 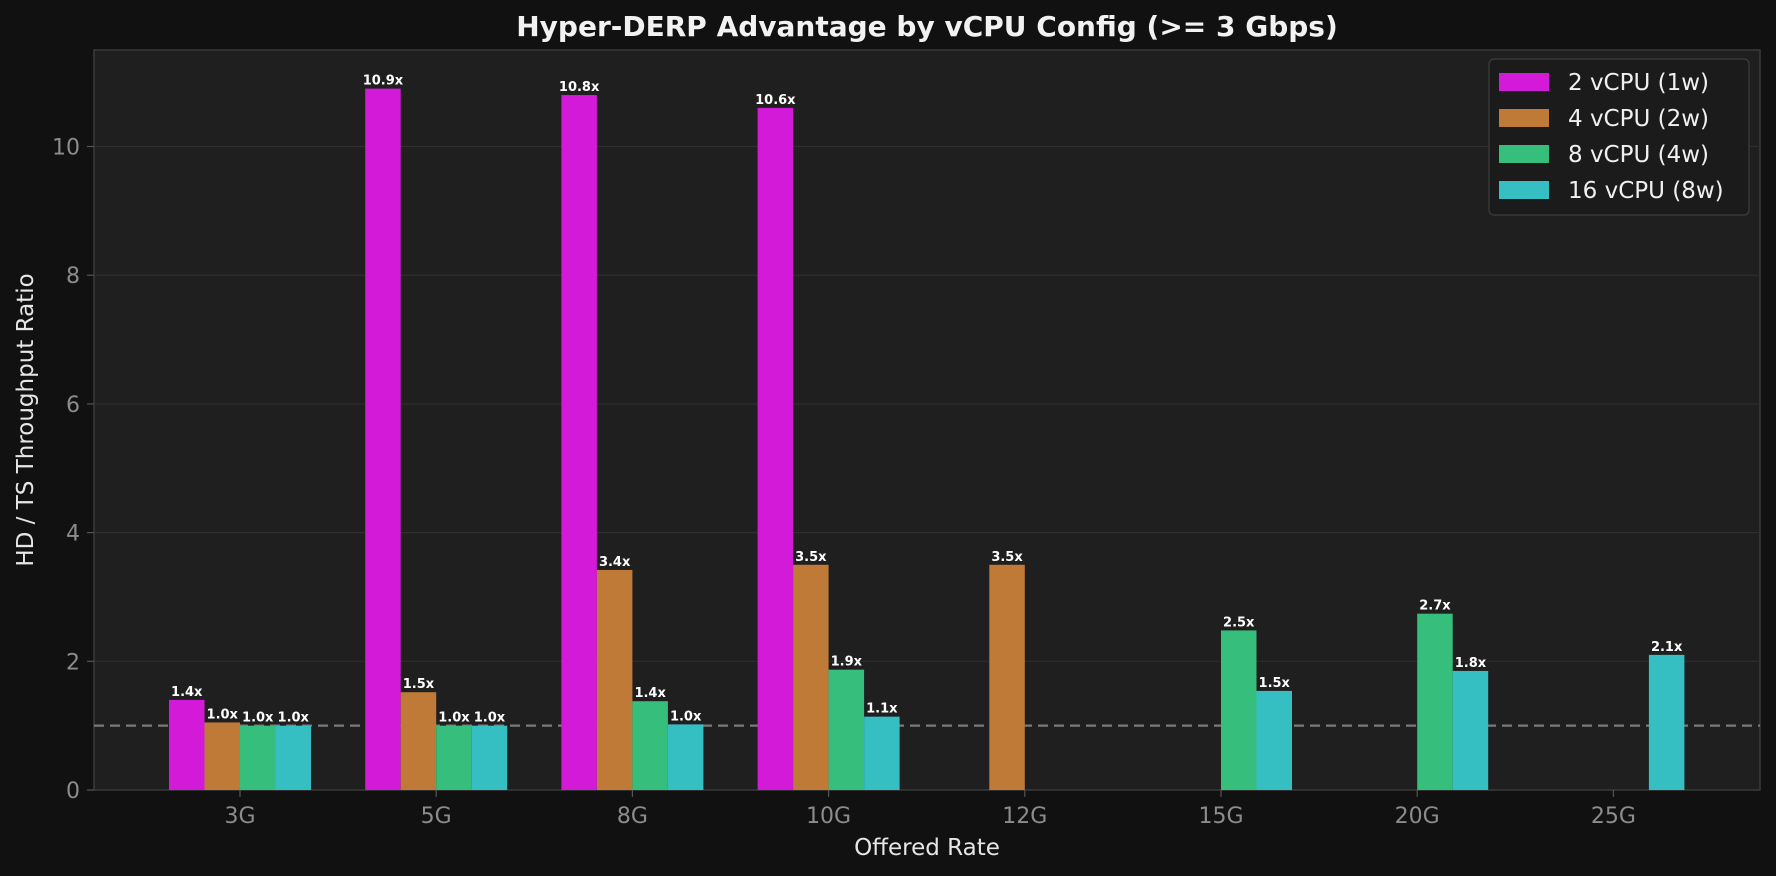 What do you see at coordinates (775, 100) in the screenshot?
I see `bar-value-label: 10.6x` at bounding box center [775, 100].